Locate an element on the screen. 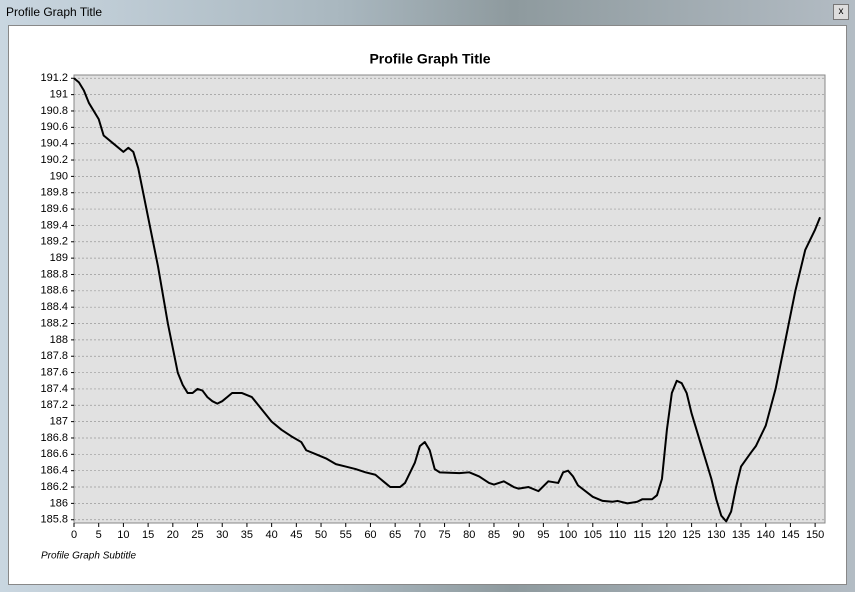  y-tick-label: 191 is located at coordinates (59, 95).